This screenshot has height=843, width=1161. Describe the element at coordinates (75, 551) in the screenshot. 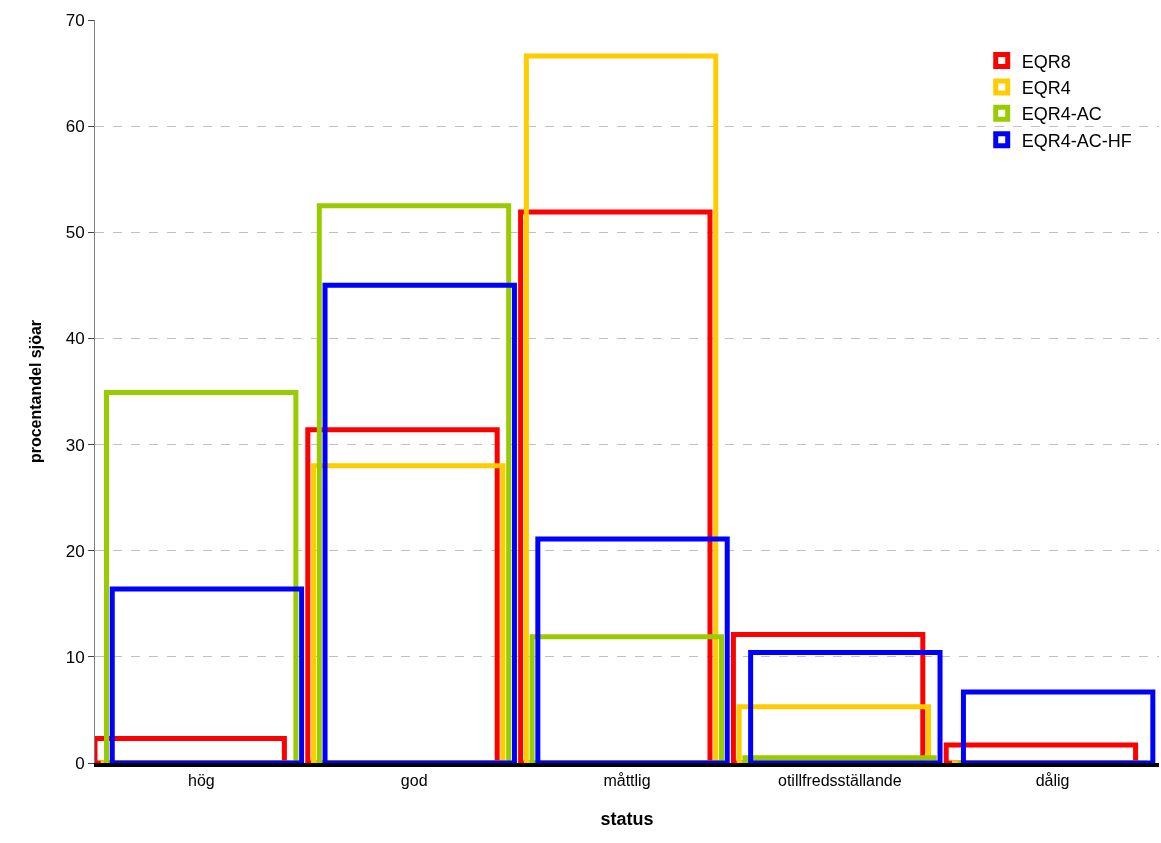

I see `y-tick-label: 20` at that location.